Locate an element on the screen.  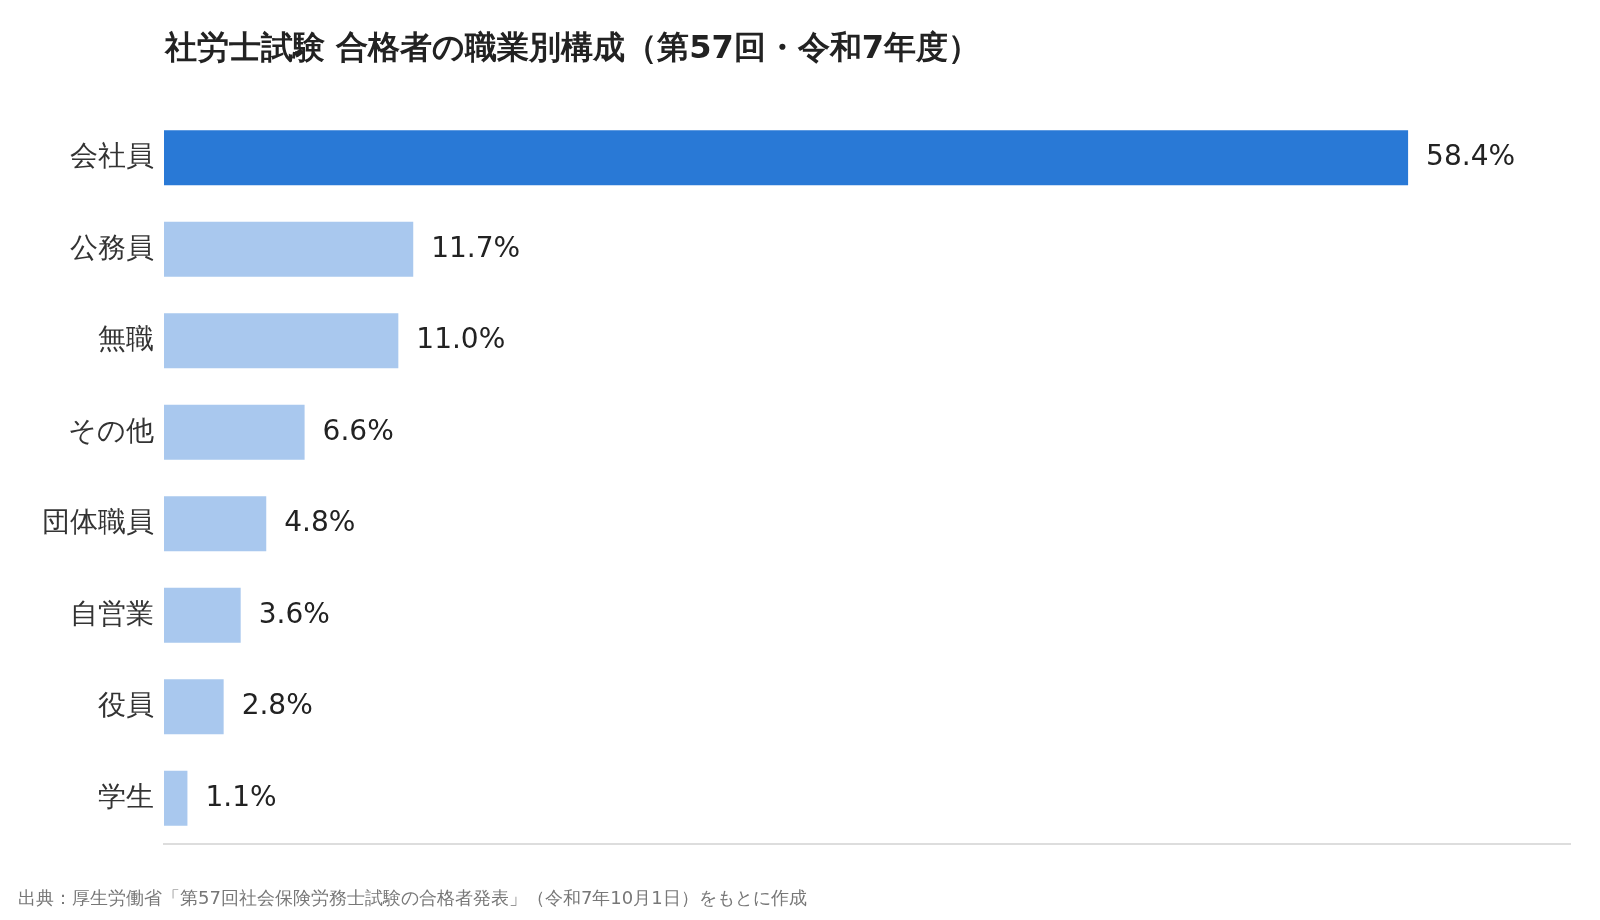
y-tick-label: 自営業 is located at coordinates (112, 613).